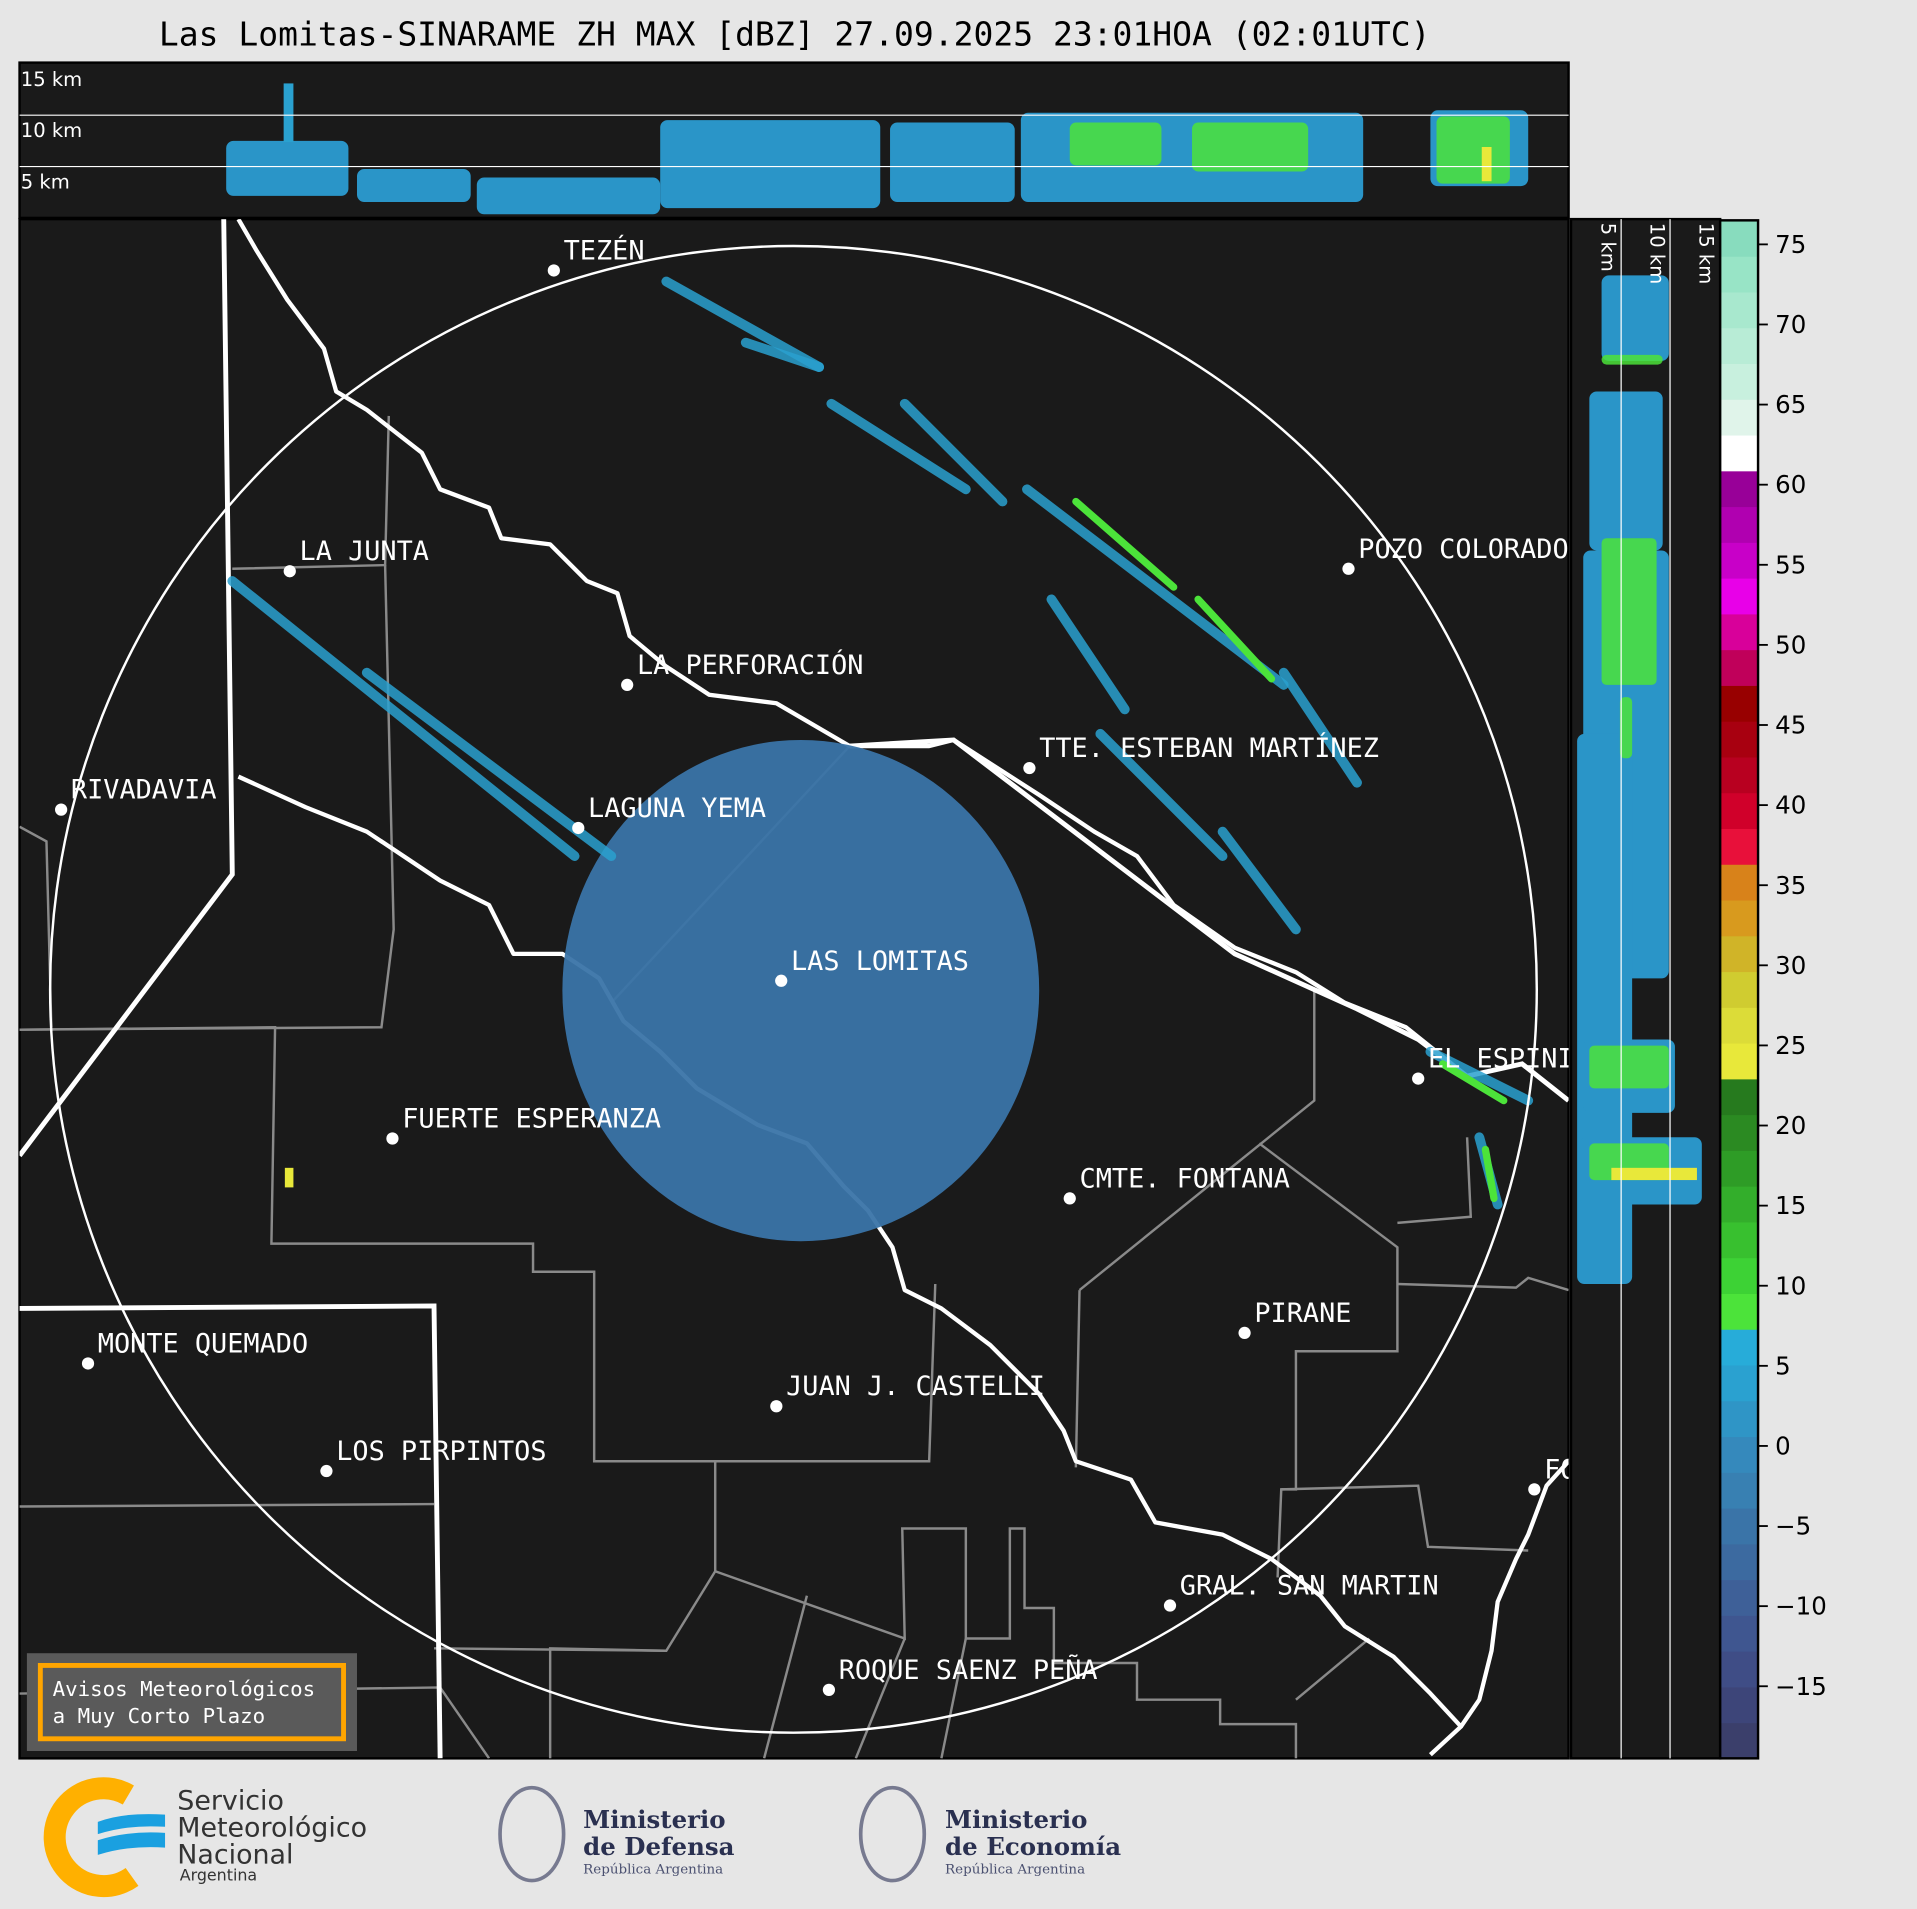 Image resolution: width=1917 pixels, height=1909 pixels. What do you see at coordinates (1015, 1869) in the screenshot?
I see `economia-line-3: República Argentina` at bounding box center [1015, 1869].